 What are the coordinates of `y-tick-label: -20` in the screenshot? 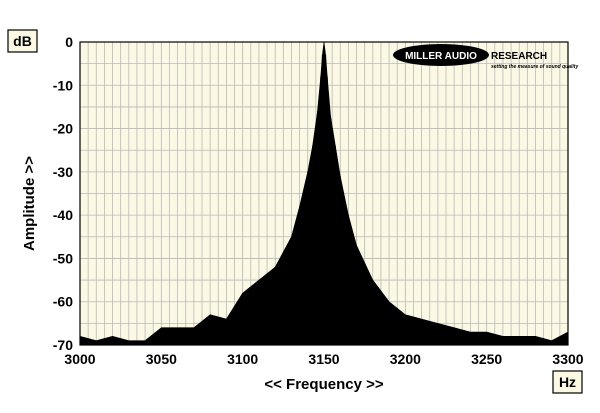 It's located at (63, 129).